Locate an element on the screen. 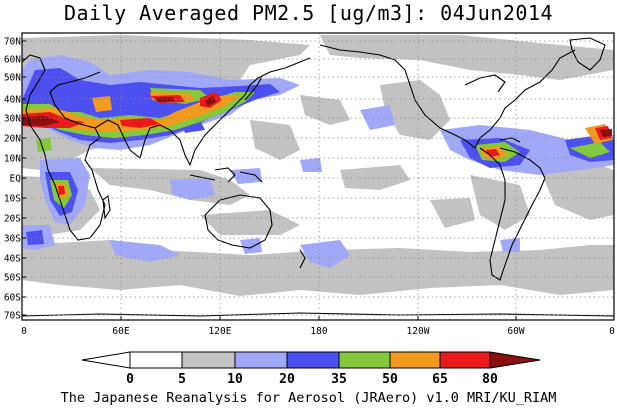 This screenshot has height=414, width=617. lat-label: 30N is located at coordinates (12, 119).